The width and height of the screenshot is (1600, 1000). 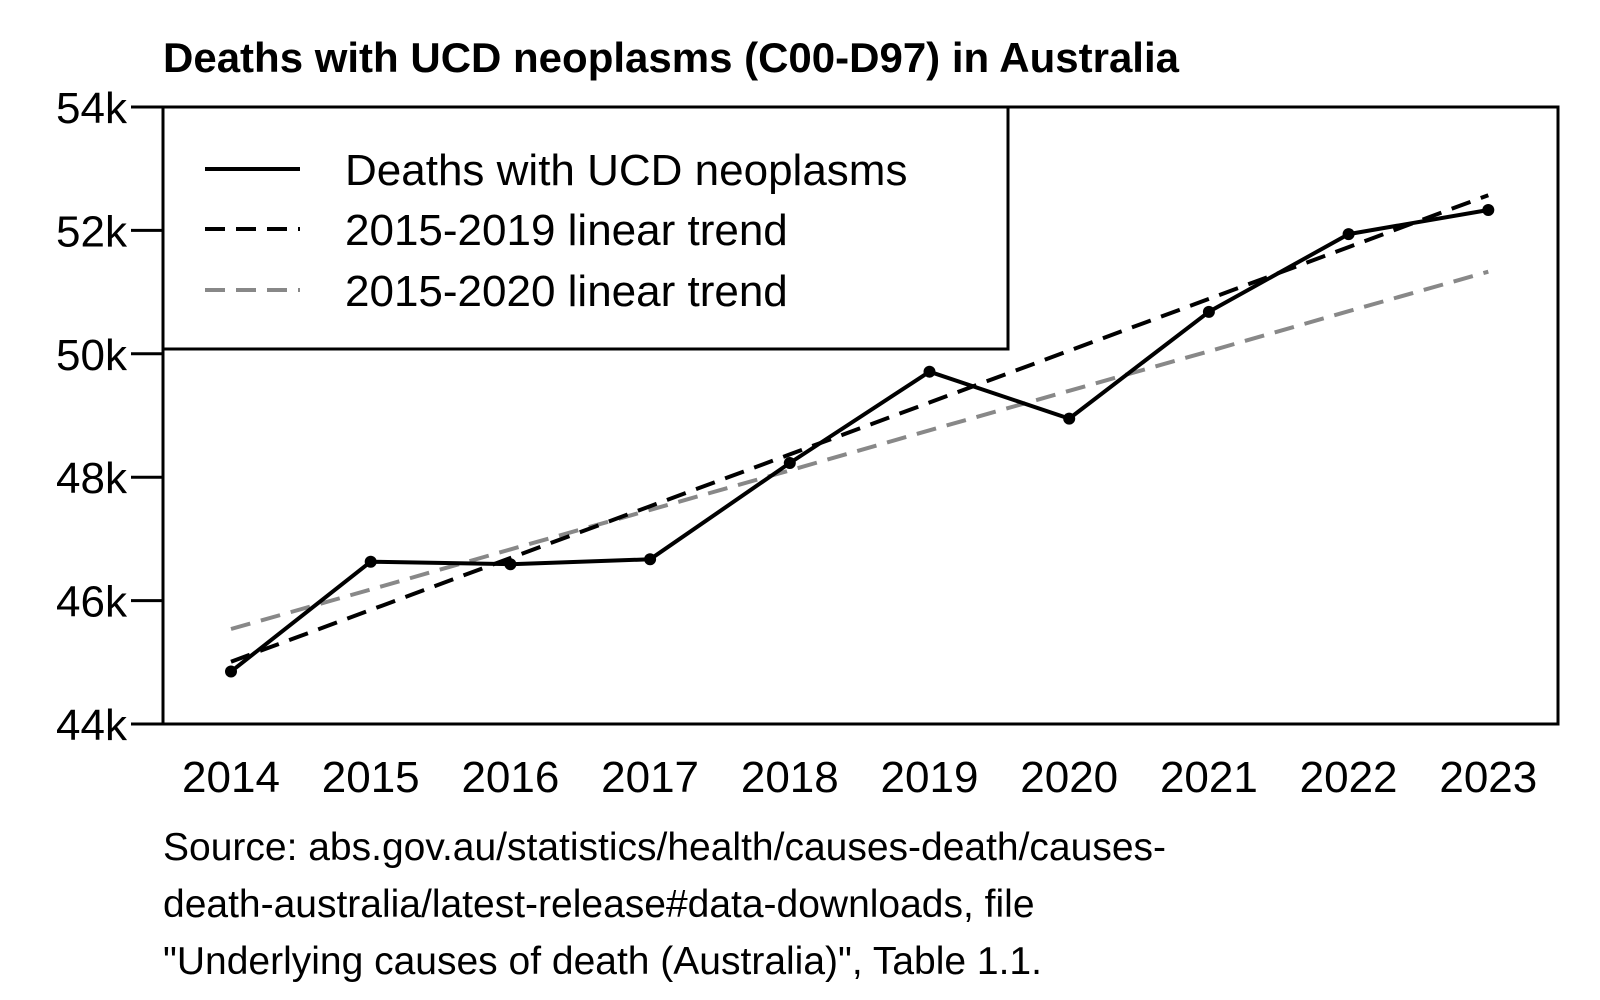 What do you see at coordinates (566, 230) in the screenshot?
I see `legend-label-trend-2015-2019: 2015-2019 linear trend` at bounding box center [566, 230].